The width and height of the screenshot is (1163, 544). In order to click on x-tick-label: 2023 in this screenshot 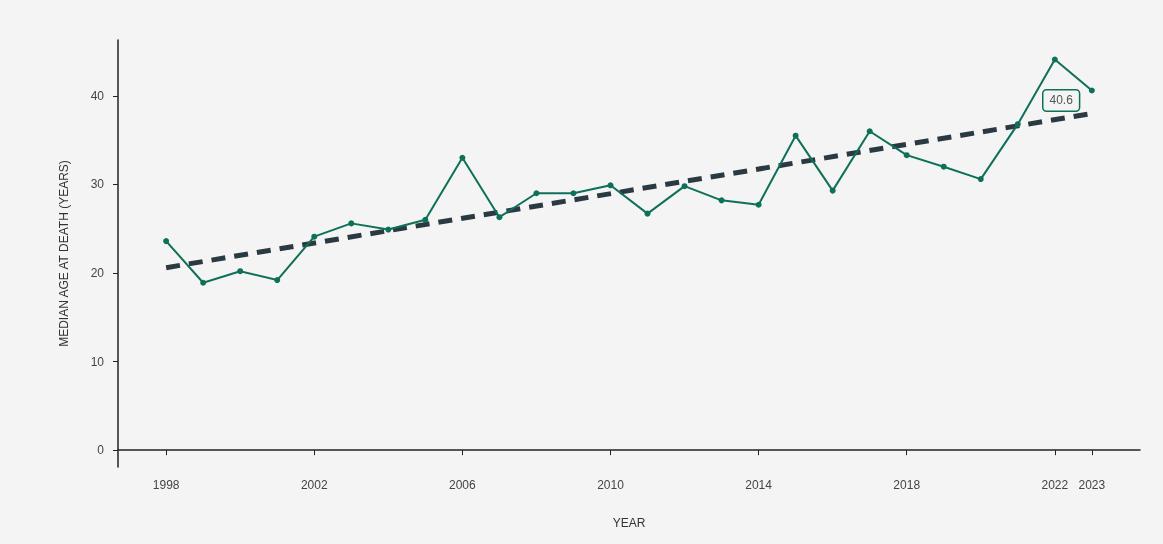, I will do `click(1092, 485)`.